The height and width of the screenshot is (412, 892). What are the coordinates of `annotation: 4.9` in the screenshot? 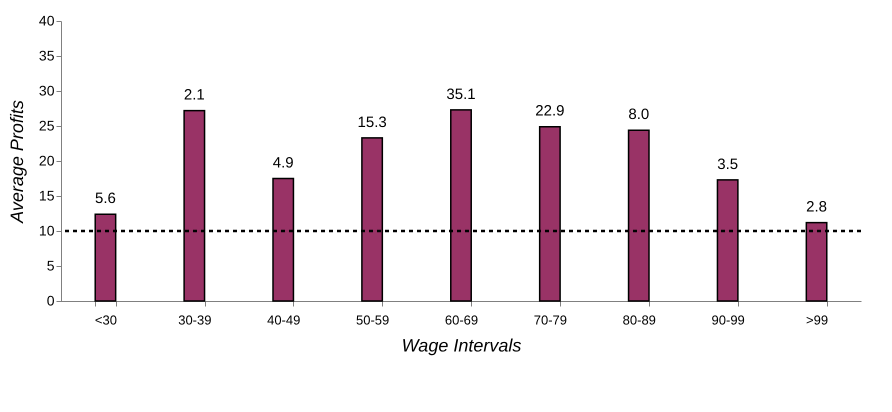 It's located at (283, 163).